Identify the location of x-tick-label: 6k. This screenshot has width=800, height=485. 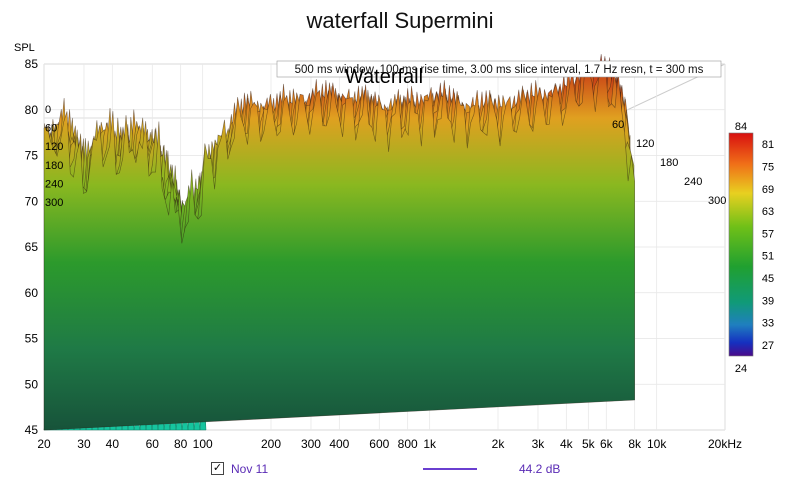
(607, 444).